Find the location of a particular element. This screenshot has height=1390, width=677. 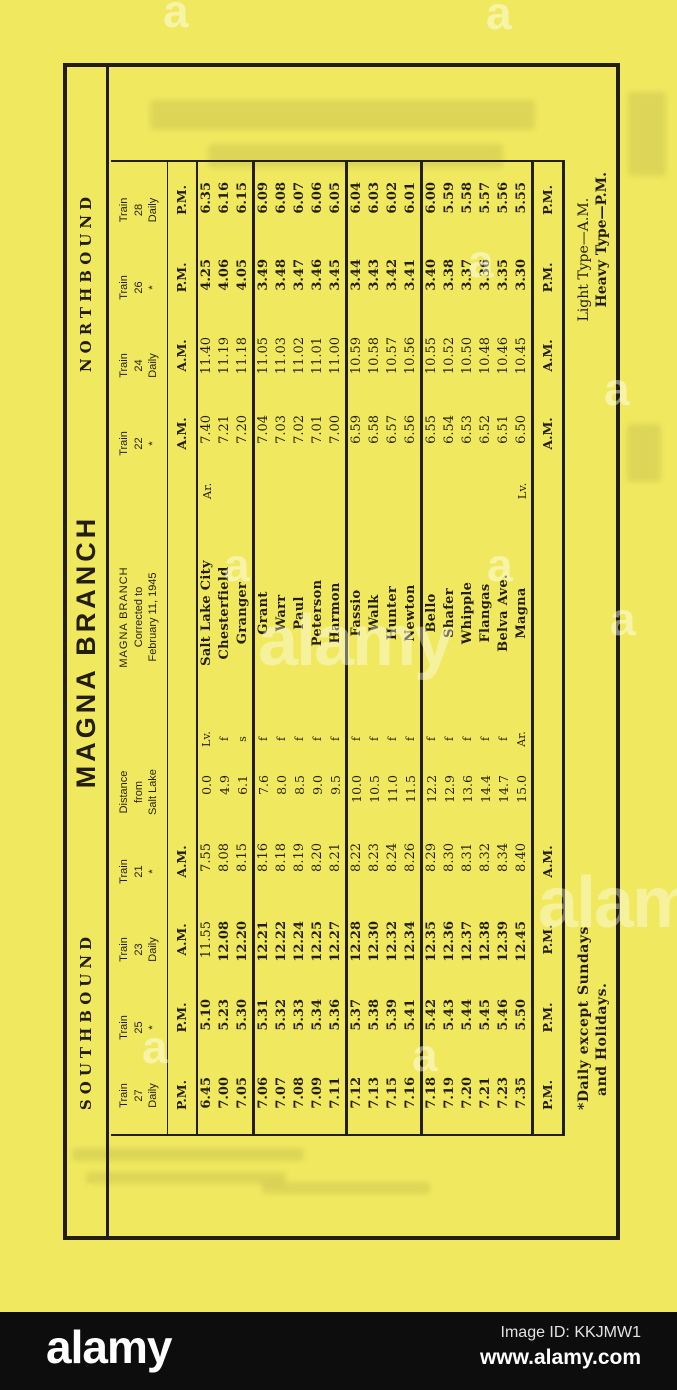

time-cell: 7.00 is located at coordinates (336, 433).